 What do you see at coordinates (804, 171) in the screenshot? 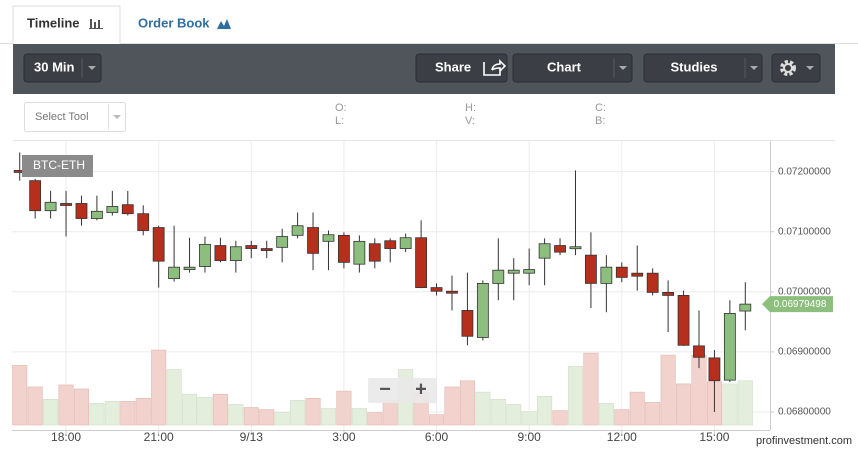
I see `y-tick-label: 0.07200000` at bounding box center [804, 171].